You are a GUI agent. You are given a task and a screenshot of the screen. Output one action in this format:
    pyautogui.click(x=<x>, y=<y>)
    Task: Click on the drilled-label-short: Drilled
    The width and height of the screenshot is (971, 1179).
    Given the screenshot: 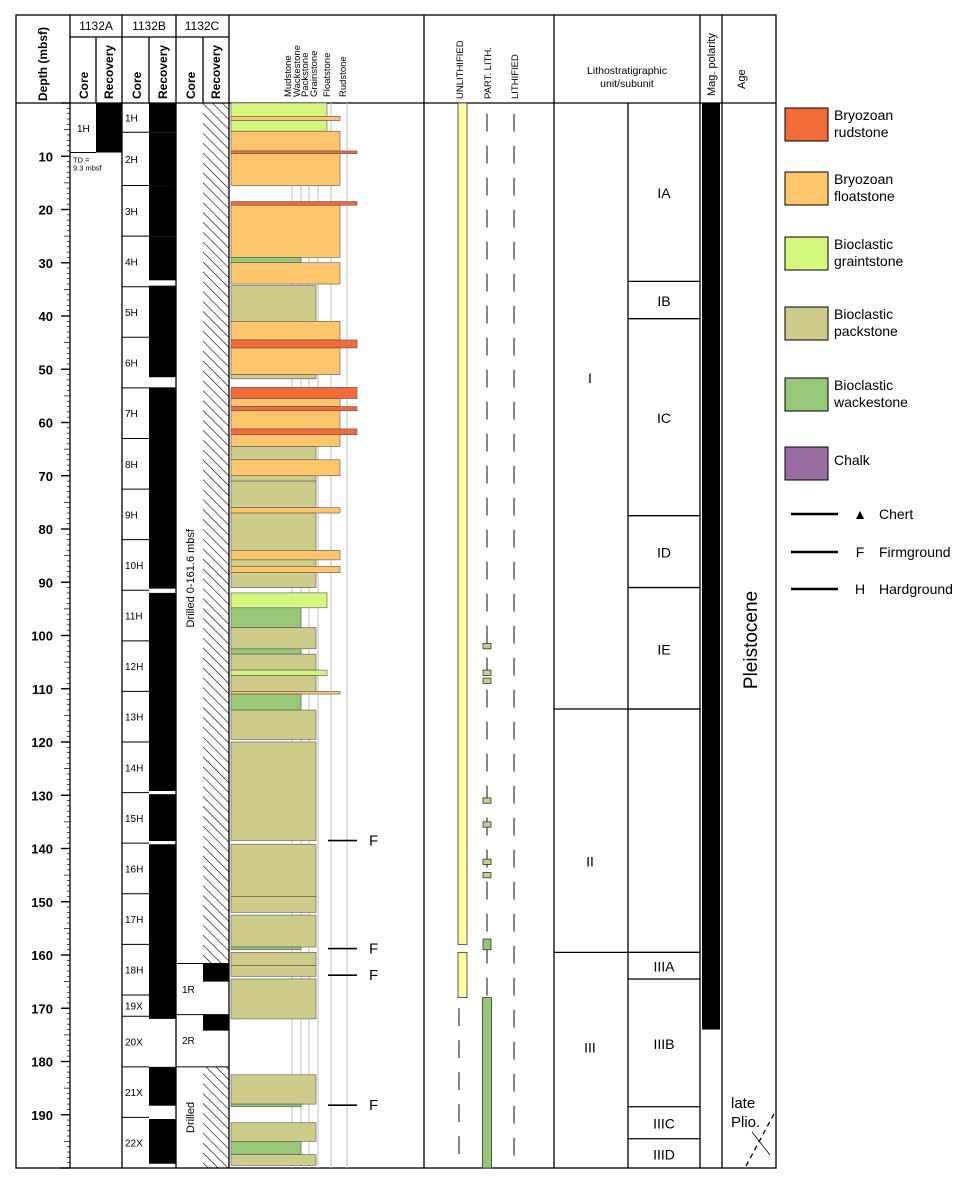 What is the action you would take?
    pyautogui.click(x=191, y=1117)
    